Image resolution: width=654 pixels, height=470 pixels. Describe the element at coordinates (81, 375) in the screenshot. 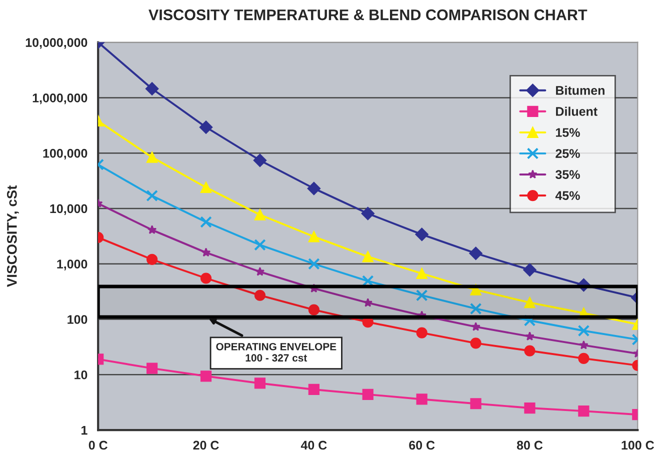

I see `y-tick-label: 10` at that location.